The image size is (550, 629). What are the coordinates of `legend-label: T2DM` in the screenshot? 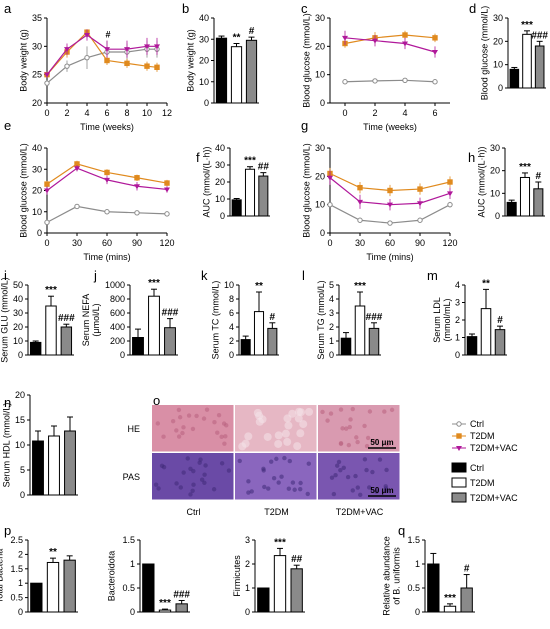 It's located at (482, 483).